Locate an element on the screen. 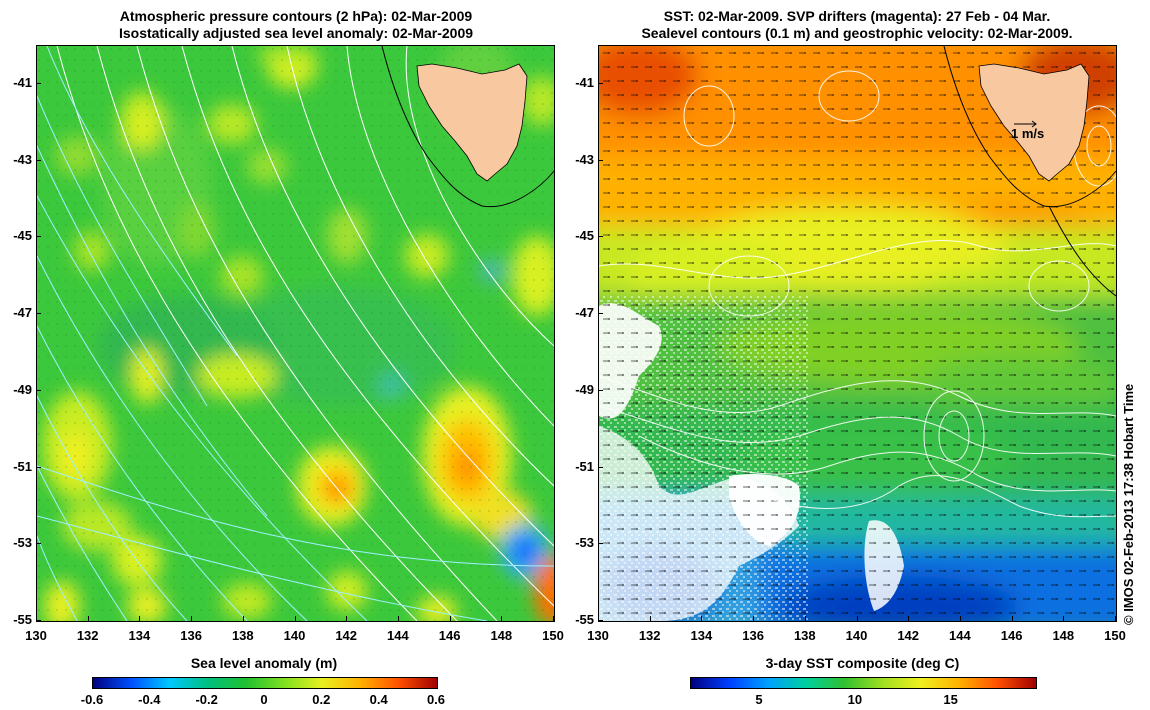 Image resolution: width=1150 pixels, height=710 pixels. right-colorbar is located at coordinates (863, 683).